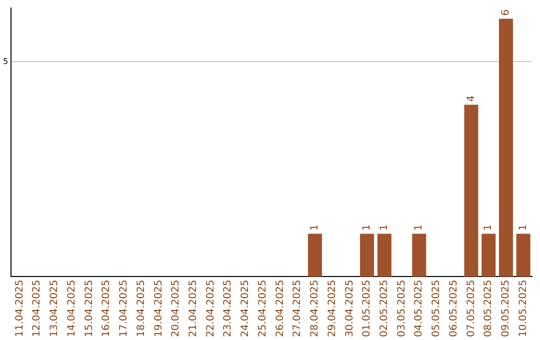 The width and height of the screenshot is (540, 340). What do you see at coordinates (523, 309) in the screenshot?
I see `x-tick-label: 10.05.2025` at bounding box center [523, 309].